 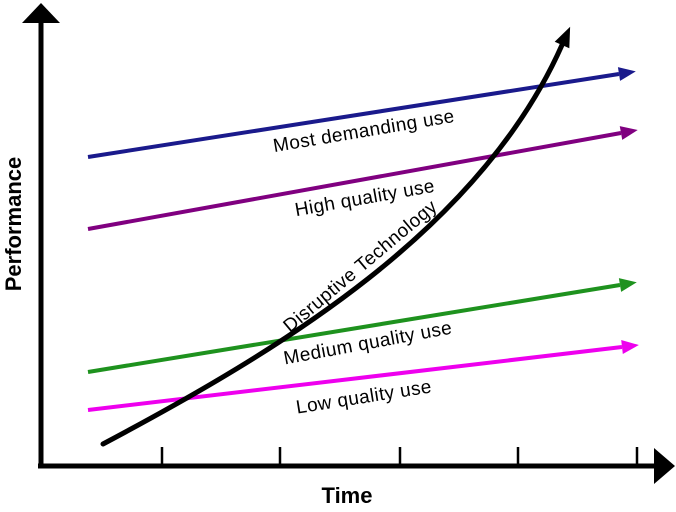 I want to click on arrowhead-high-quality-use-icon, so click(x=628, y=133).